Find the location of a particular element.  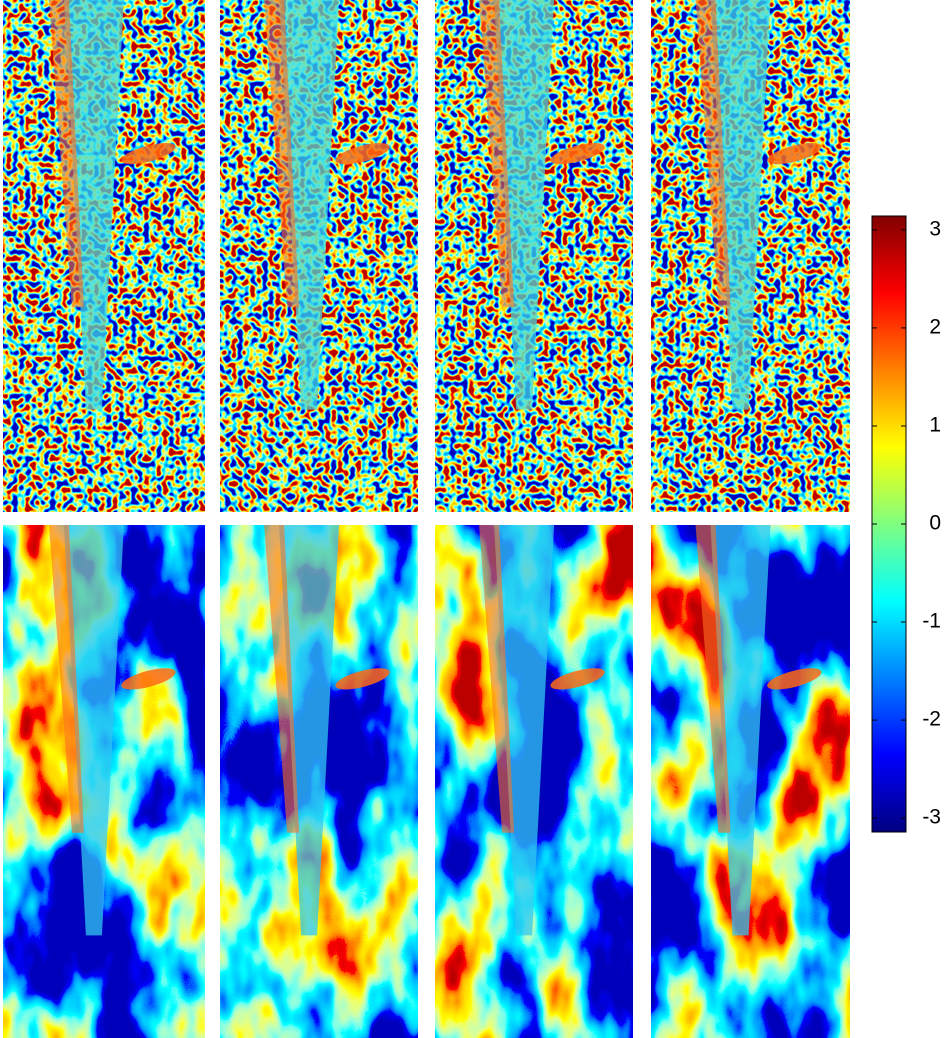

tick-label: 2 is located at coordinates (935, 326).